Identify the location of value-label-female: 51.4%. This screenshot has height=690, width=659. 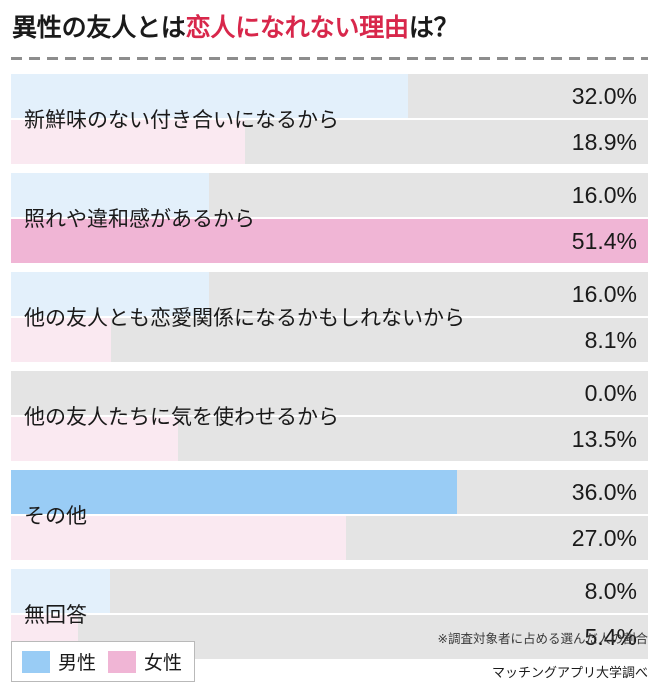
(604, 241).